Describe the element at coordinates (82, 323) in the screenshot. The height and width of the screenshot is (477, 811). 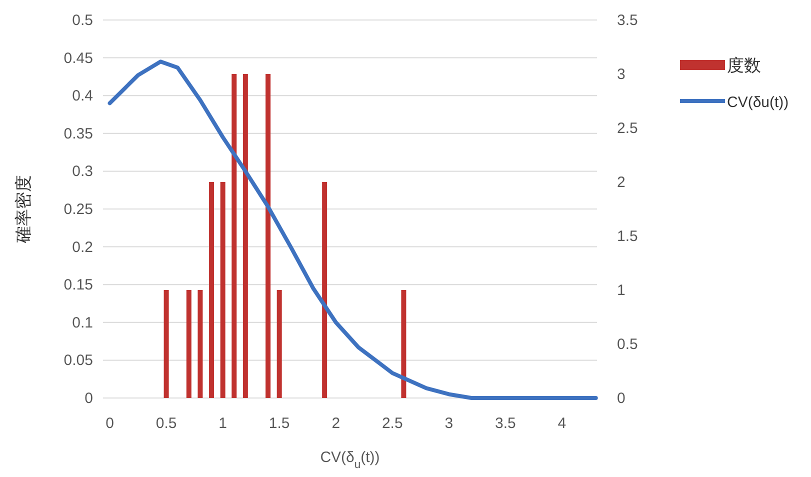
I see `y-tick-label: 0.1` at that location.